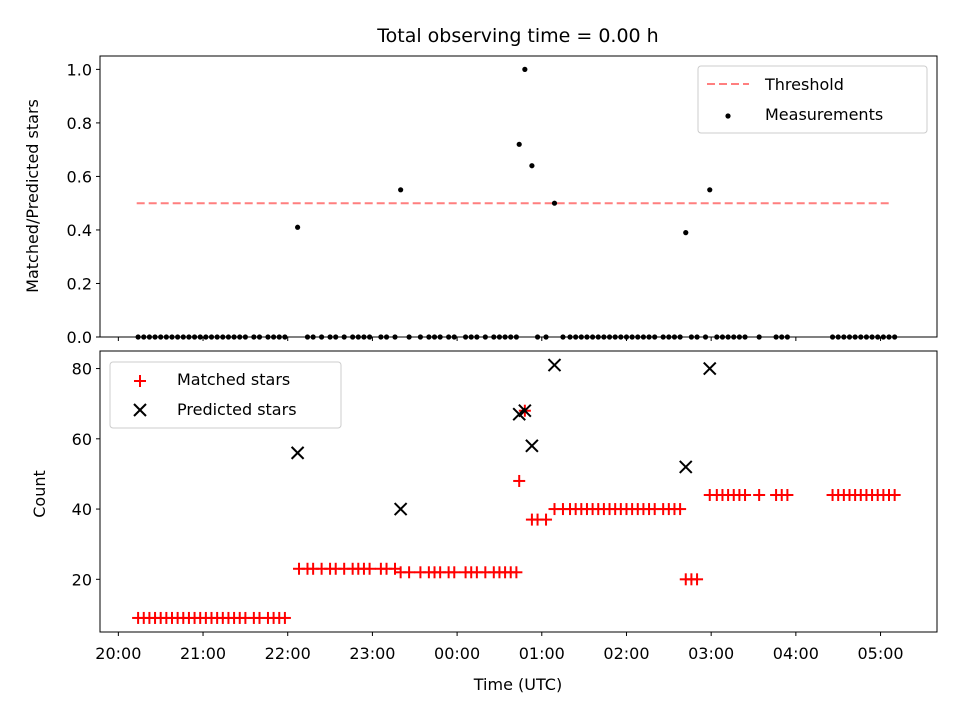  Describe the element at coordinates (118, 653) in the screenshot. I see `bottom-x-tick-label: 20:00` at that location.